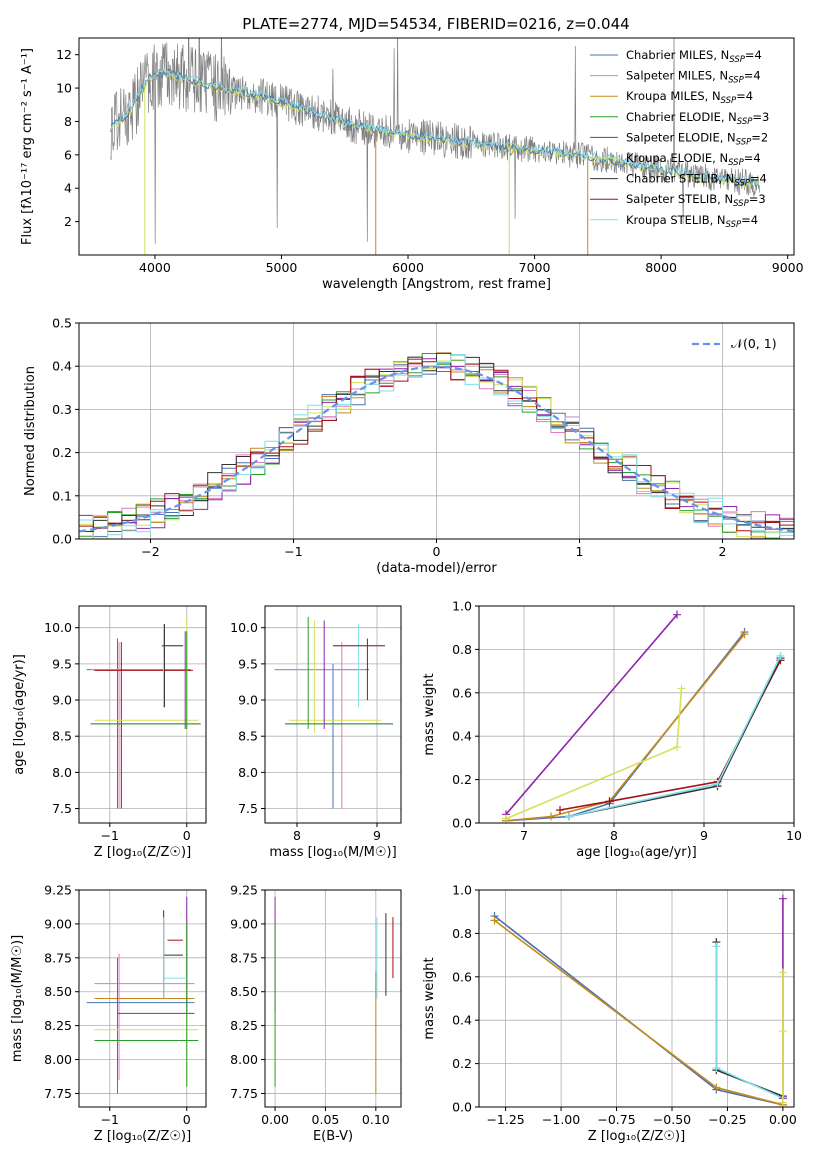 The width and height of the screenshot is (819, 1175). Describe the element at coordinates (333, 998) in the screenshot. I see `grid-lines` at that location.